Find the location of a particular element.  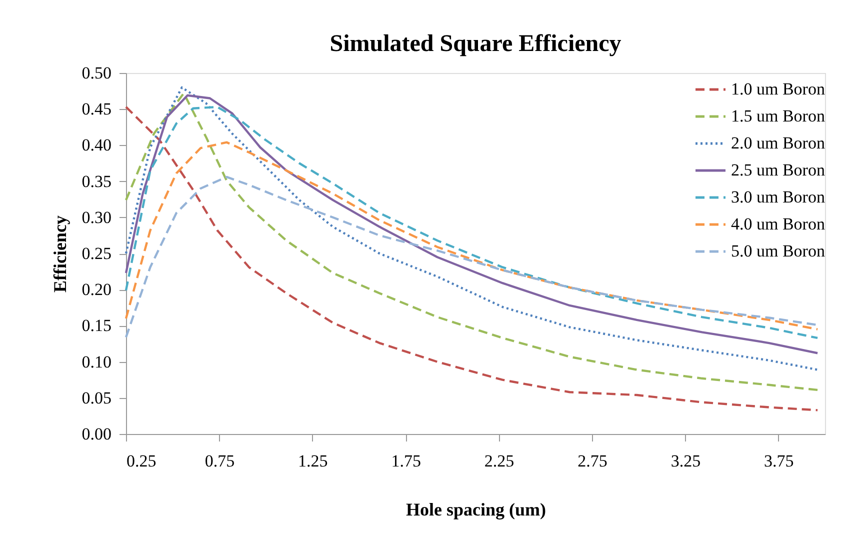

x-tick-label: 1.75 is located at coordinates (406, 461).